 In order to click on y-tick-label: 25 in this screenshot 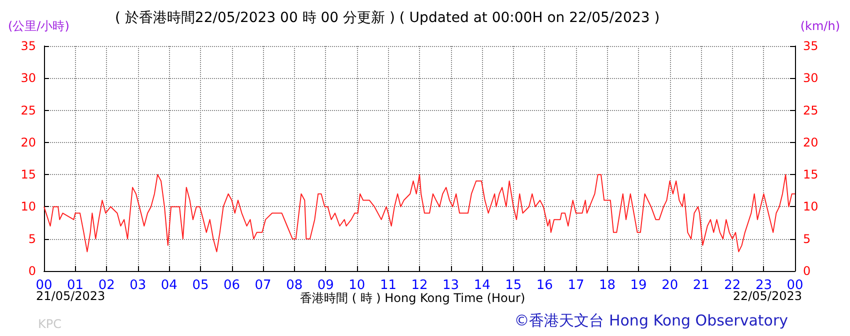, I will do `click(28, 110)`.